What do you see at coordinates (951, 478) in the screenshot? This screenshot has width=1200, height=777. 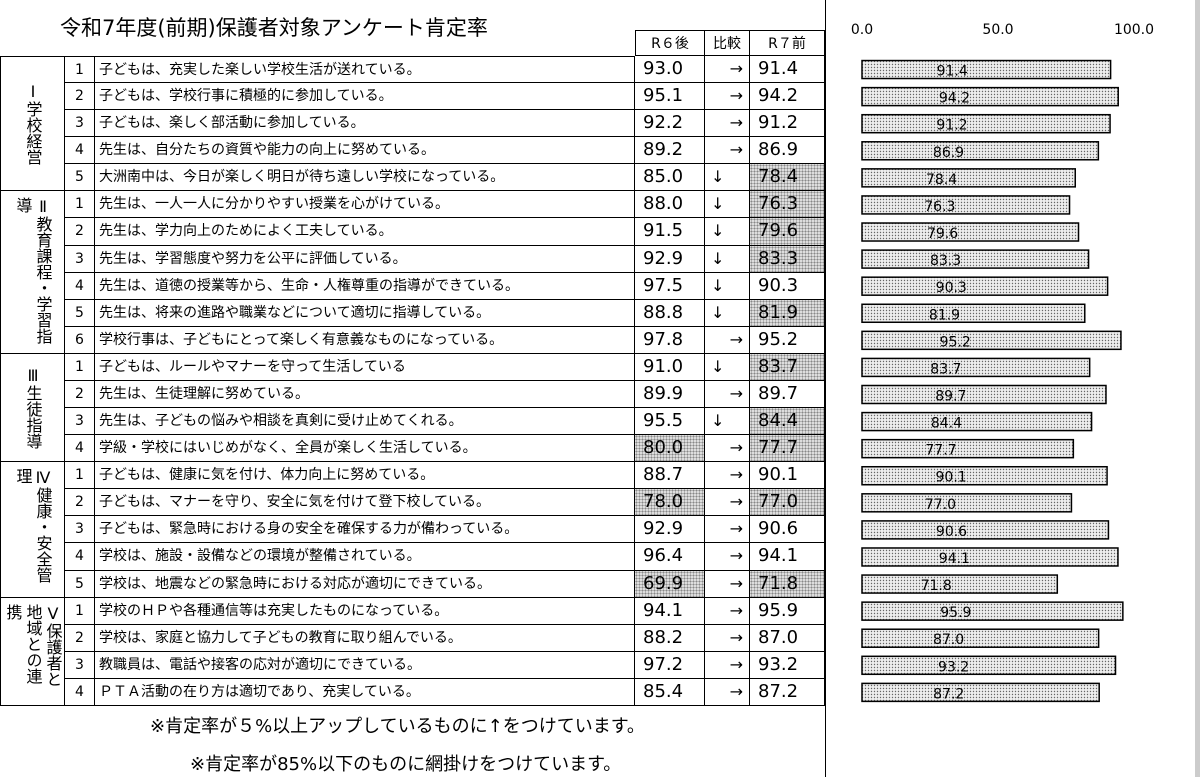 I see `bar-label: 90.1` at bounding box center [951, 478].